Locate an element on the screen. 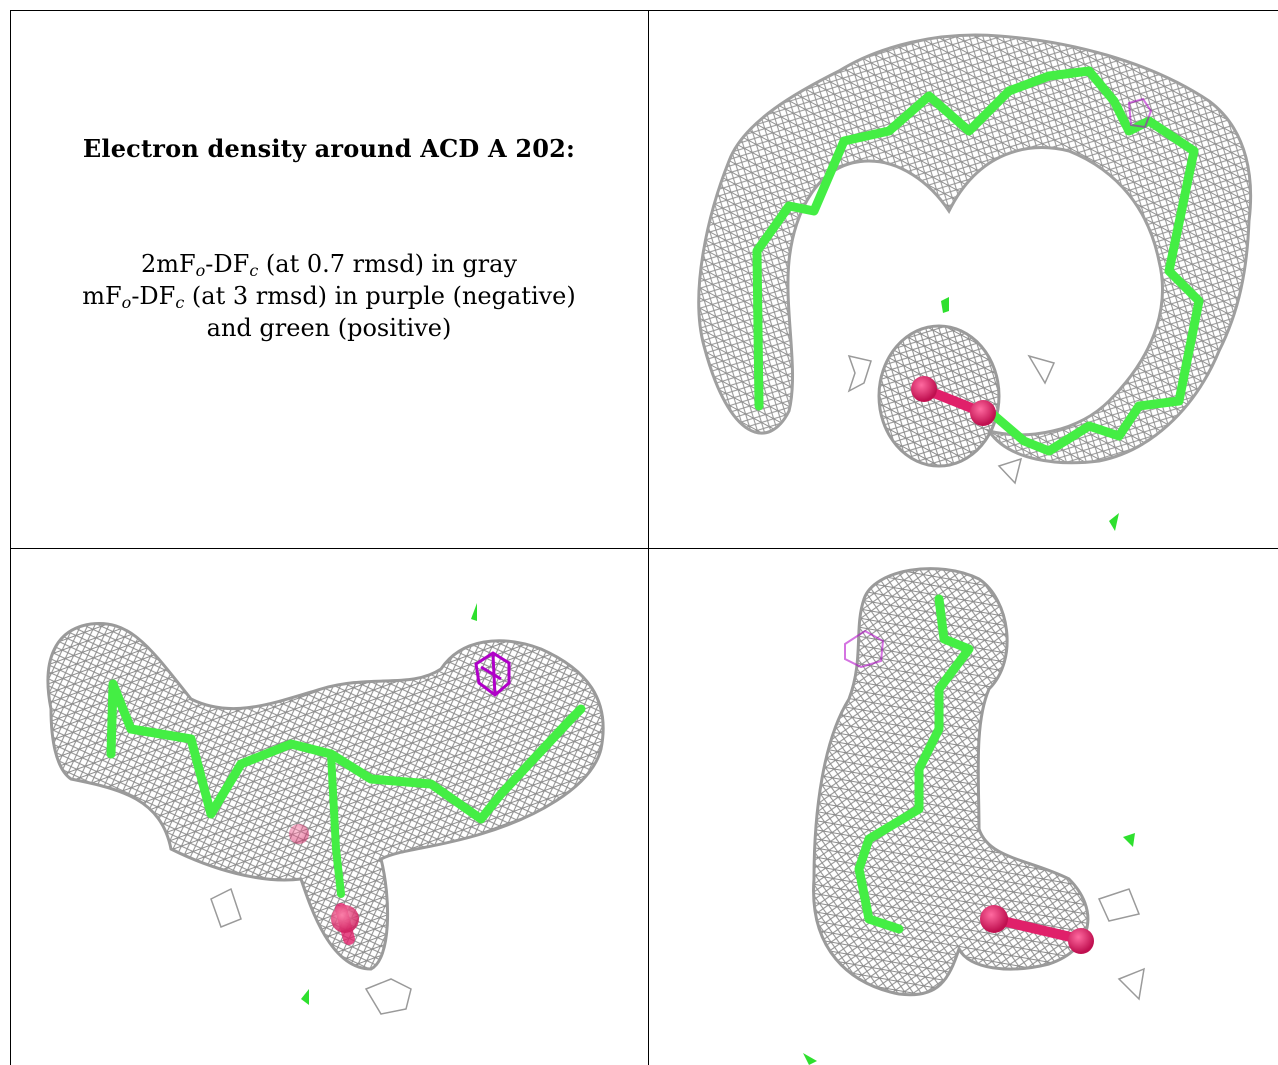 The image size is (1278, 1065). caption-line-fofc: mFo-DFc (at 3 rmsd) in purple (negative) is located at coordinates (329, 297).